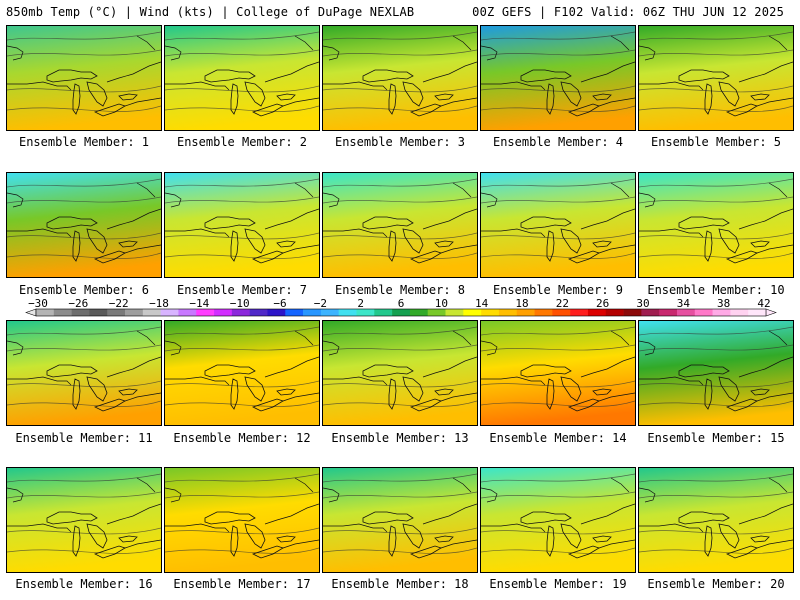  Describe the element at coordinates (716, 142) in the screenshot. I see `ensemble-member-label: Ensemble Member: 5` at that location.